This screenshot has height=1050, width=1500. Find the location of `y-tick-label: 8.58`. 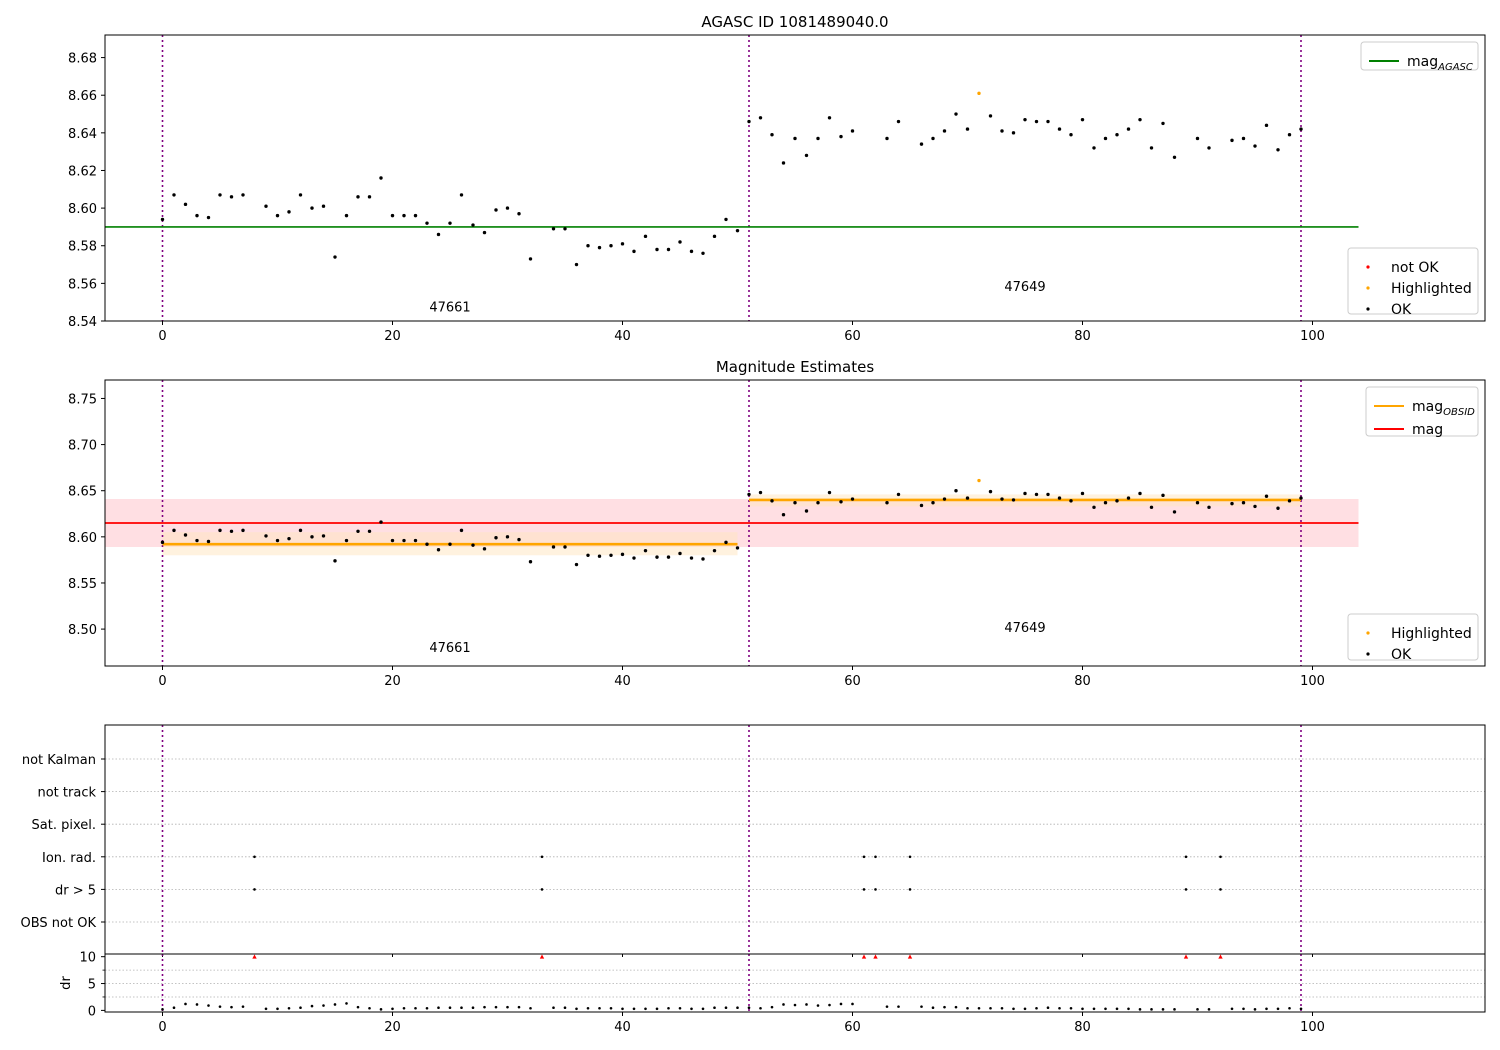

y-tick-label: 8.58 is located at coordinates (82, 247).